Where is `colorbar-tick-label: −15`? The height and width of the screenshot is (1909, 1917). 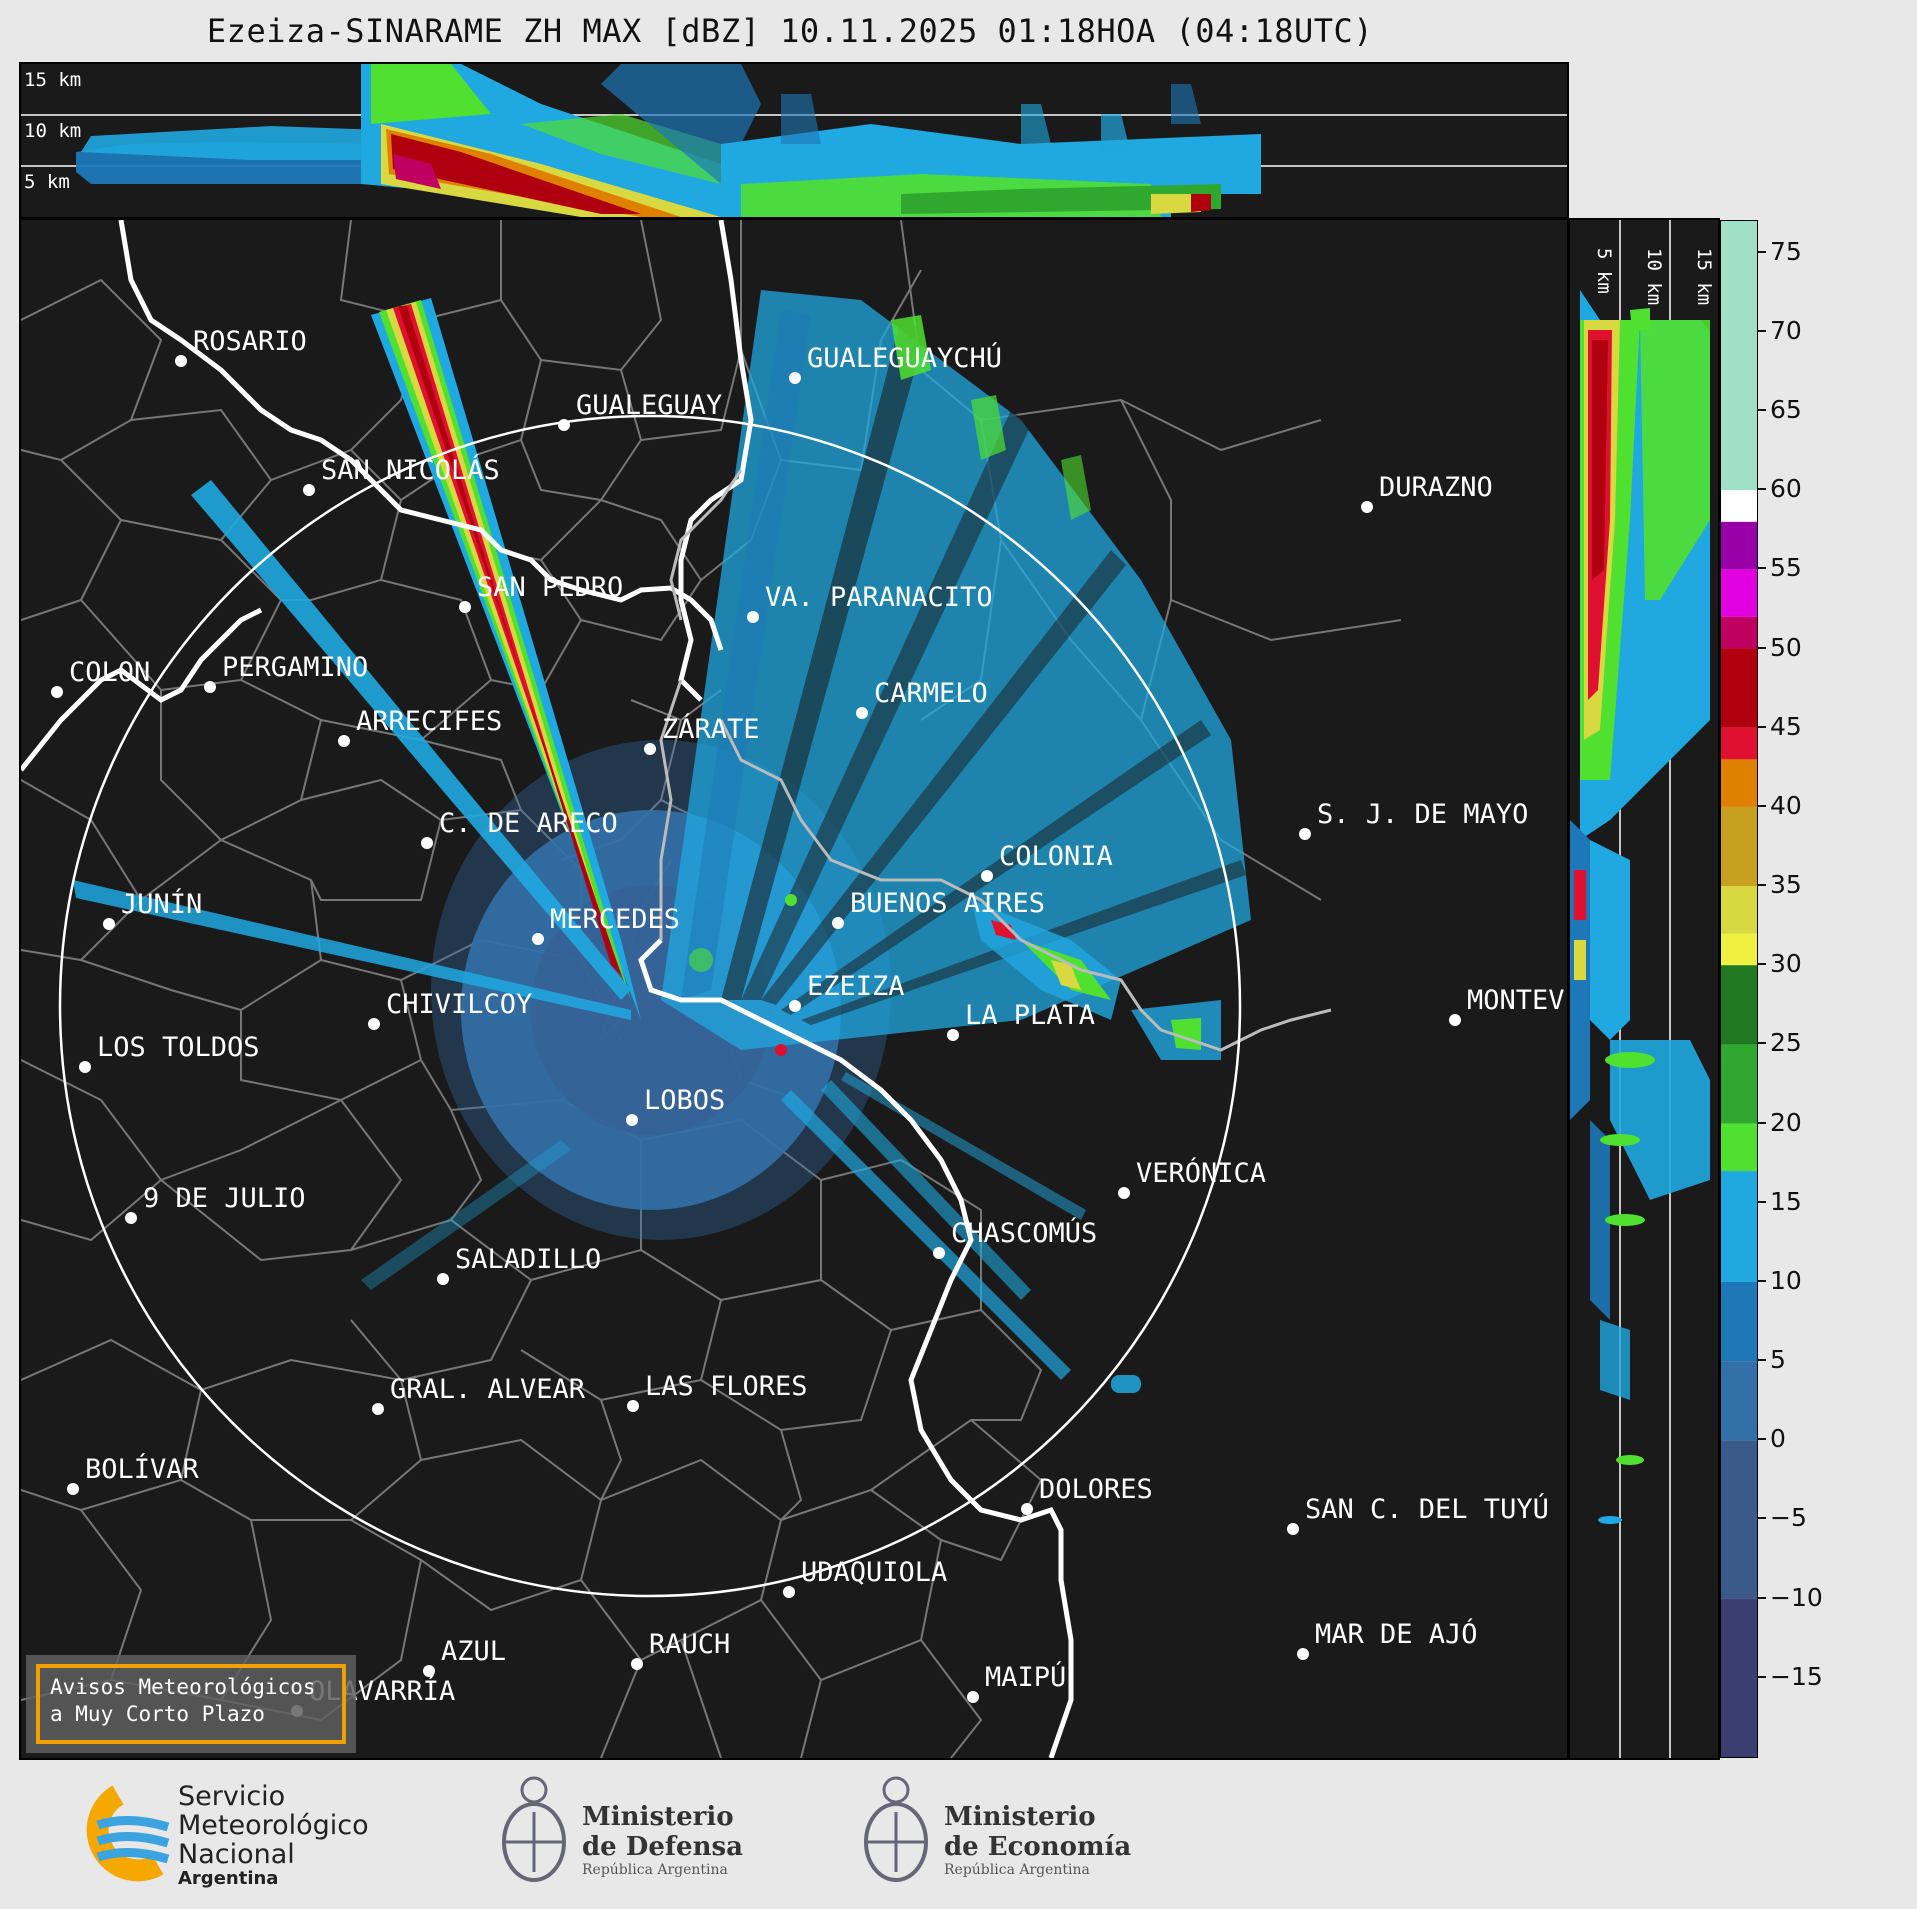
colorbar-tick-label: −15 is located at coordinates (1796, 1676).